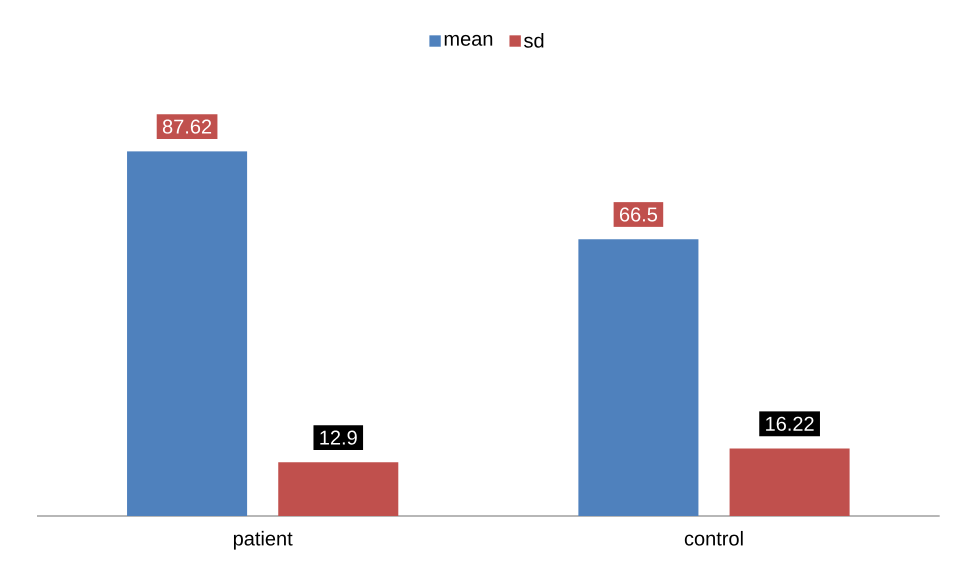 The image size is (955, 581). What do you see at coordinates (187, 127) in the screenshot?
I see `data-label: 87.62` at bounding box center [187, 127].